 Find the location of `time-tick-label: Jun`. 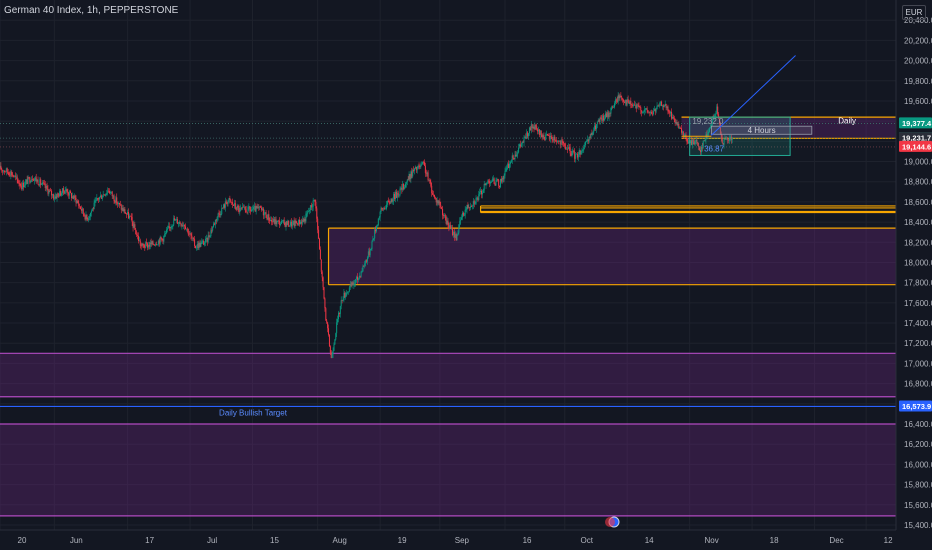

time-tick-label: Jun is located at coordinates (76, 540).